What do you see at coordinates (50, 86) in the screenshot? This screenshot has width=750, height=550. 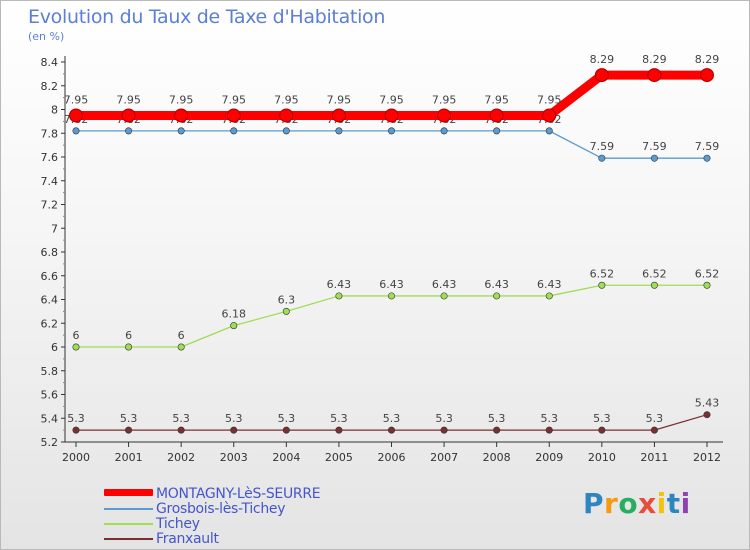 I see `y-tick-label: 8.2` at bounding box center [50, 86].